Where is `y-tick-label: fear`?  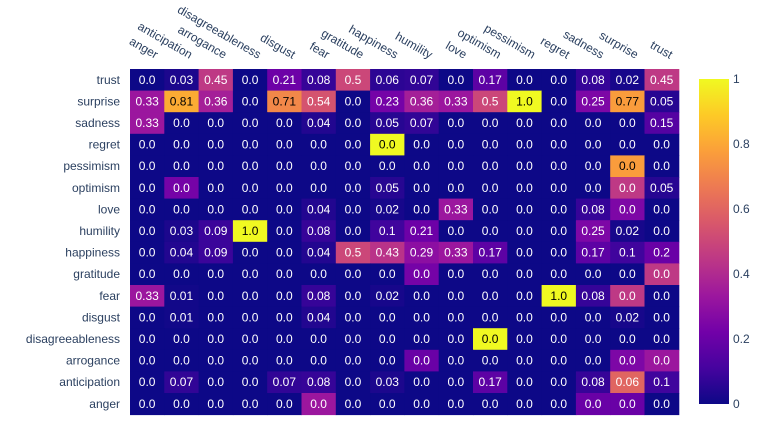
y-tick-label: fear is located at coordinates (109, 296).